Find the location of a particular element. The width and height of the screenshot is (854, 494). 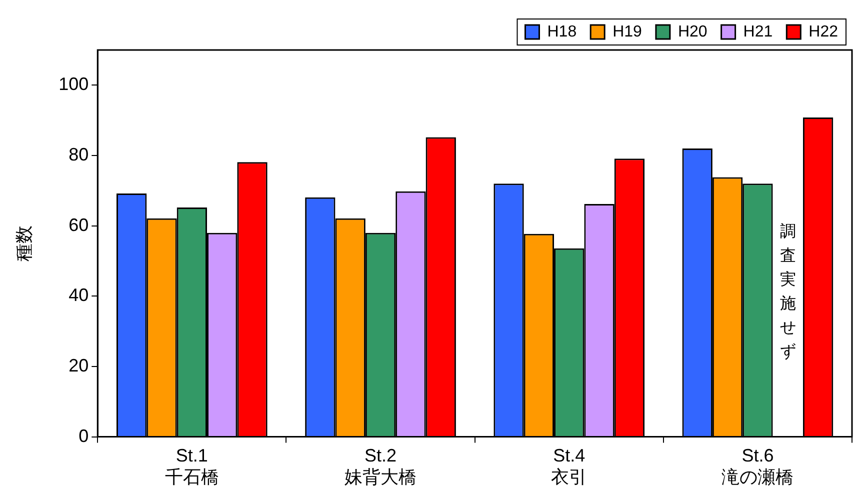

y-tick-label: 60 is located at coordinates (78, 224).